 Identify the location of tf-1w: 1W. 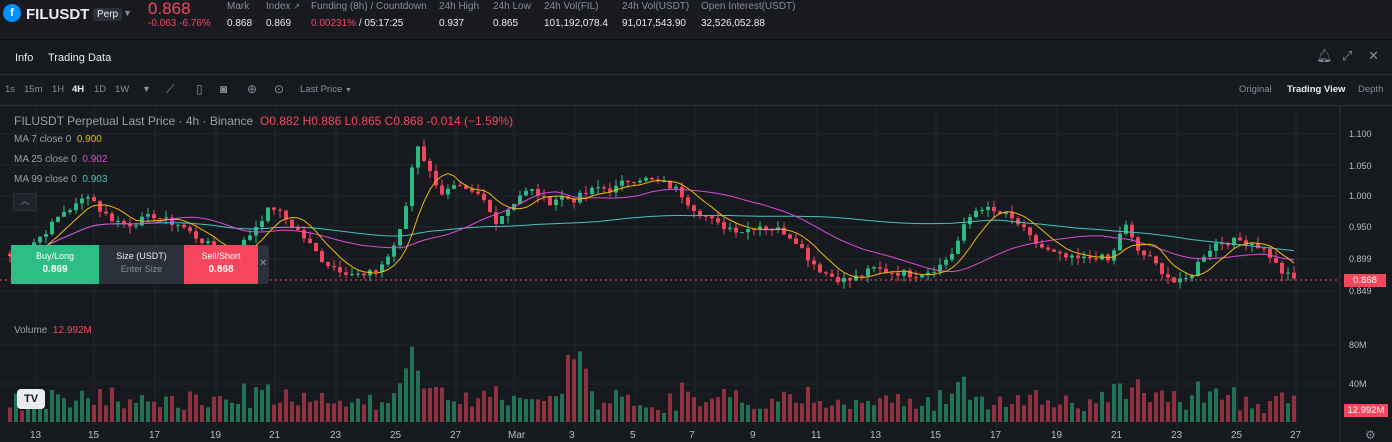
(122, 89).